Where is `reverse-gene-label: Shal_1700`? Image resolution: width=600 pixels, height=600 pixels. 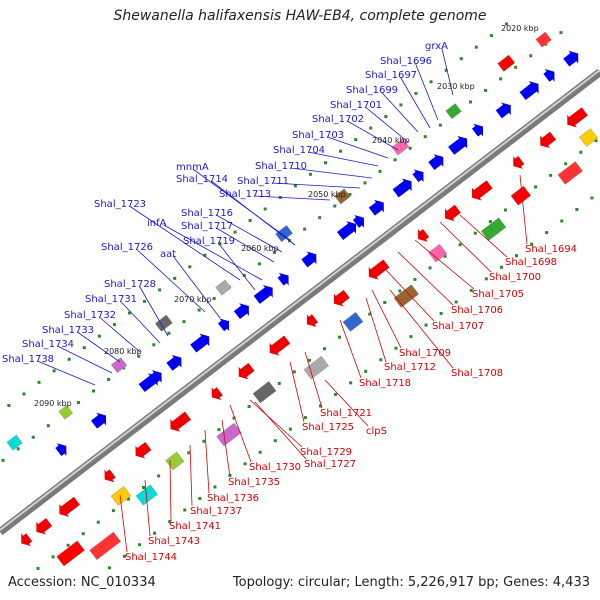 reverse-gene-label: Shal_1700 is located at coordinates (515, 277).